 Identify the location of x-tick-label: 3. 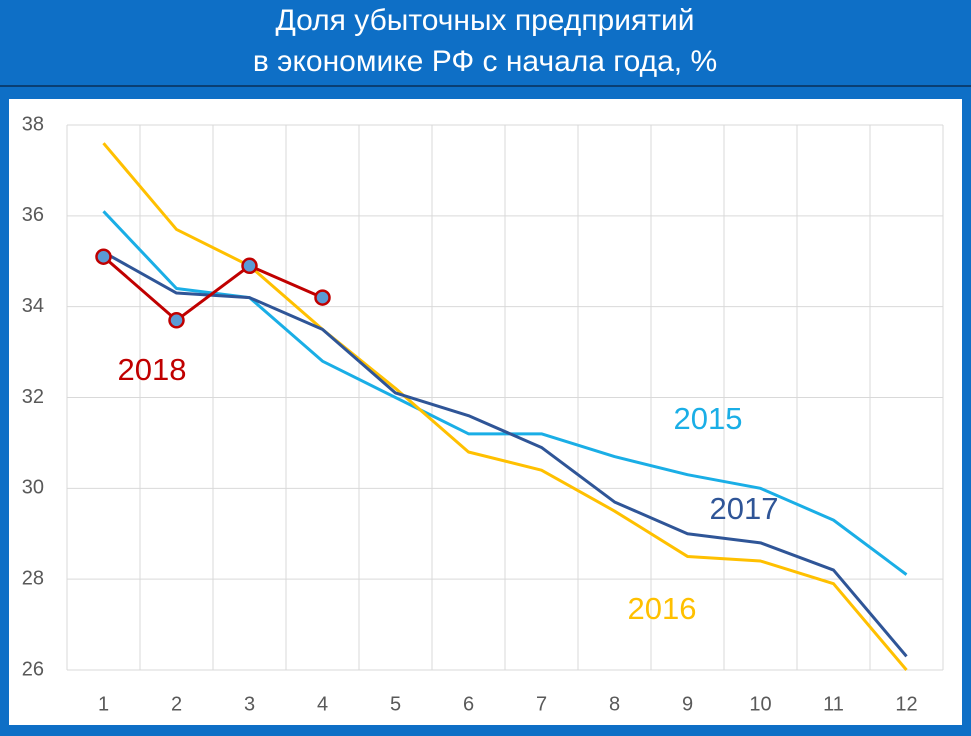
(249, 704).